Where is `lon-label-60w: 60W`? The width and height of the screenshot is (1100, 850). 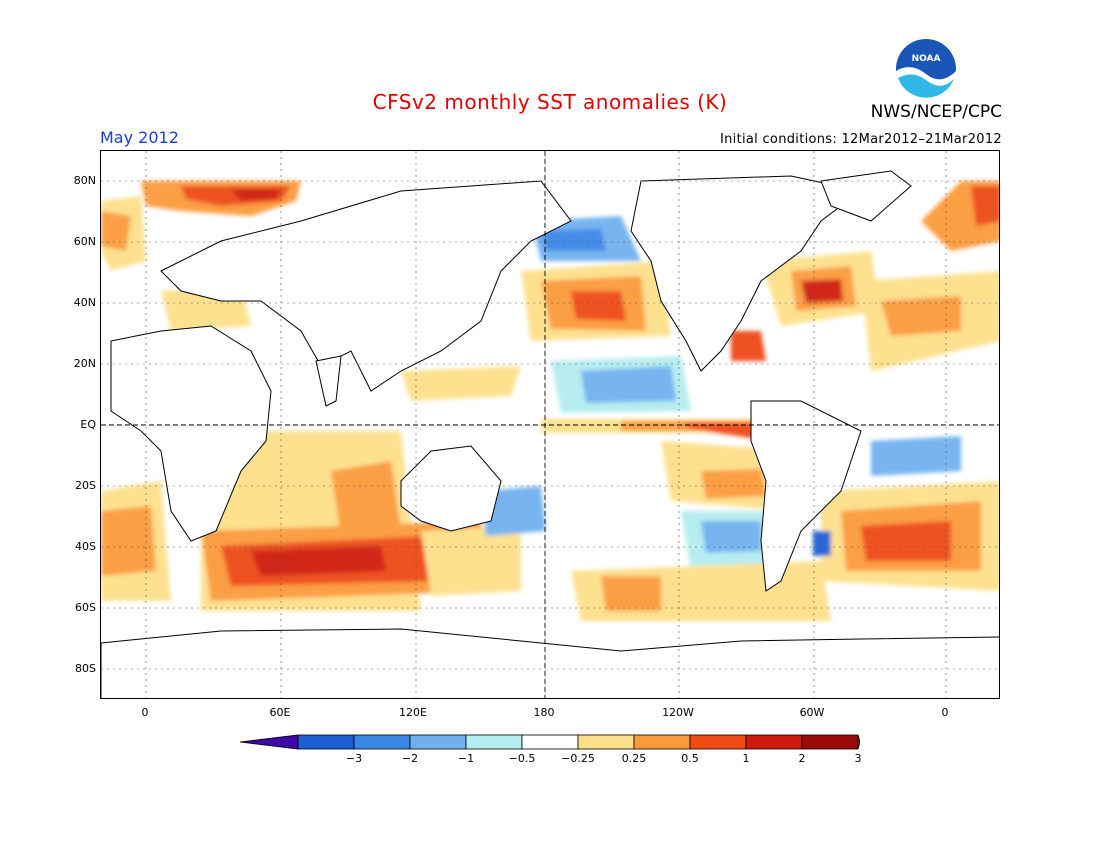 lon-label-60w: 60W is located at coordinates (812, 712).